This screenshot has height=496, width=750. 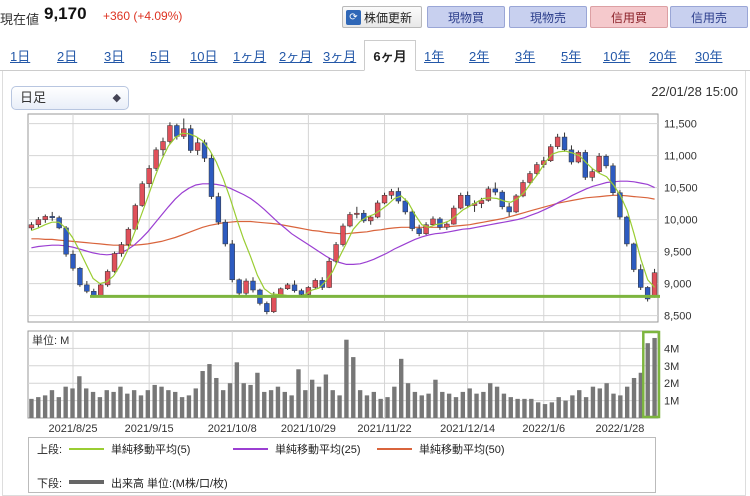 I want to click on candle-period-select: 日足 ◆, so click(x=70, y=98).